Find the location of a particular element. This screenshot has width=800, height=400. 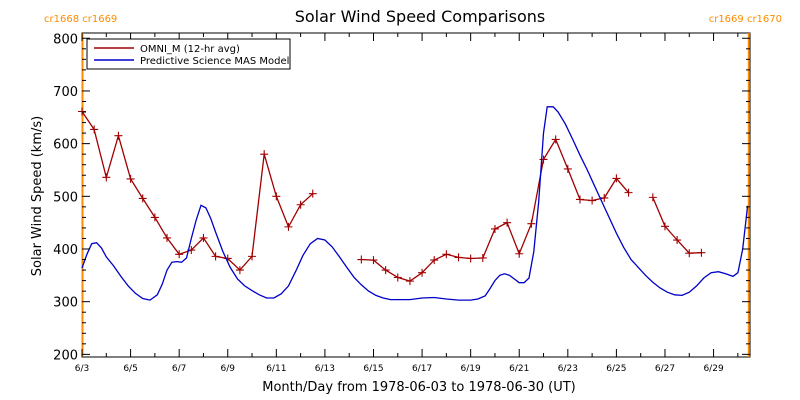

x-tick-label: 6/9 is located at coordinates (228, 369).